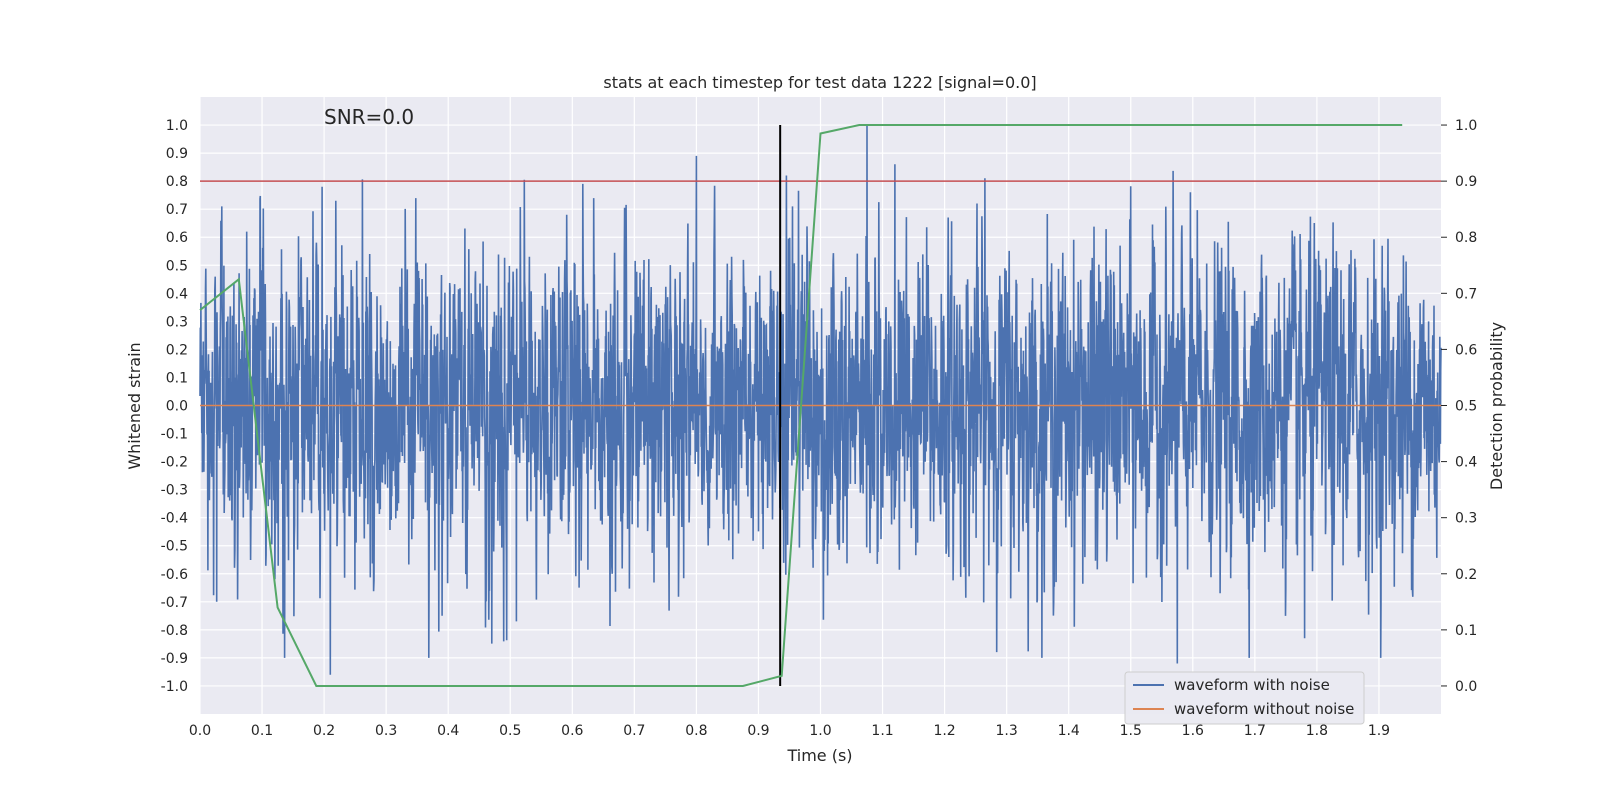 The width and height of the screenshot is (1600, 800). What do you see at coordinates (174, 463) in the screenshot?
I see `y-tick-label: -0.2` at bounding box center [174, 463].